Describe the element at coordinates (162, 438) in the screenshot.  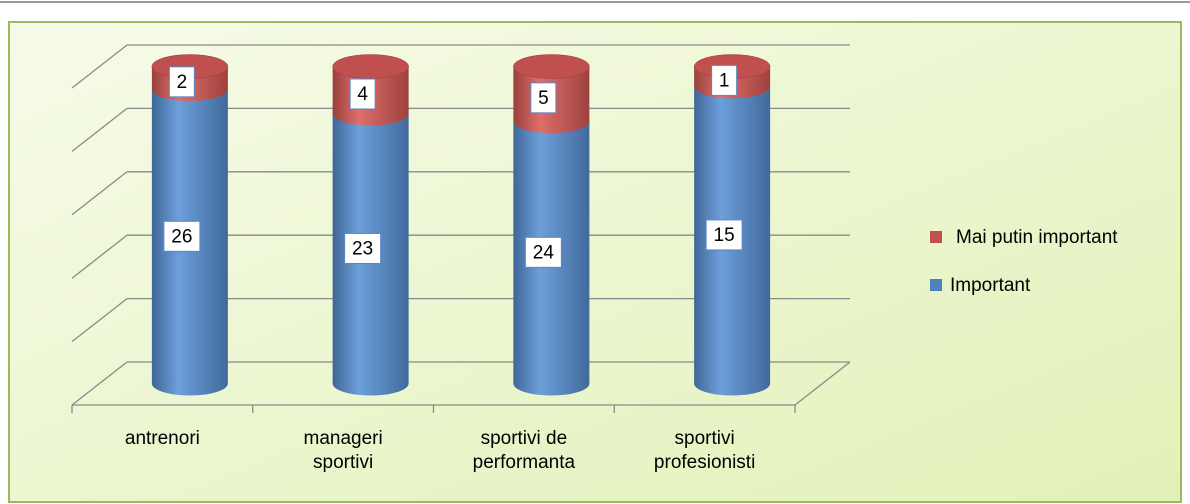
I see `x-tick-label: antrenori` at that location.